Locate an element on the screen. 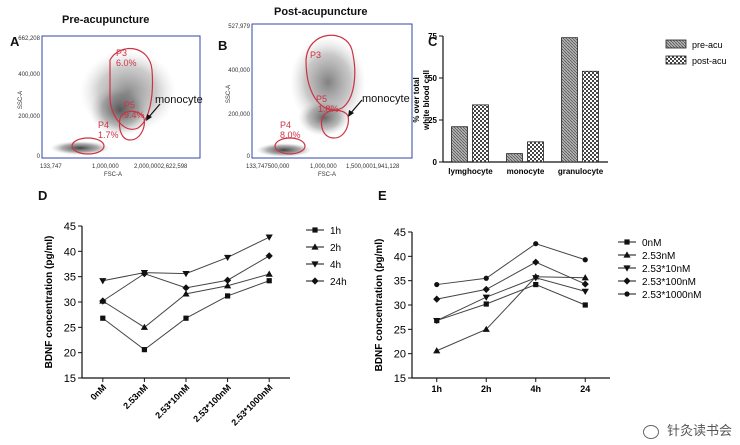  watermark-text: 针灸读书会 is located at coordinates (699, 430).